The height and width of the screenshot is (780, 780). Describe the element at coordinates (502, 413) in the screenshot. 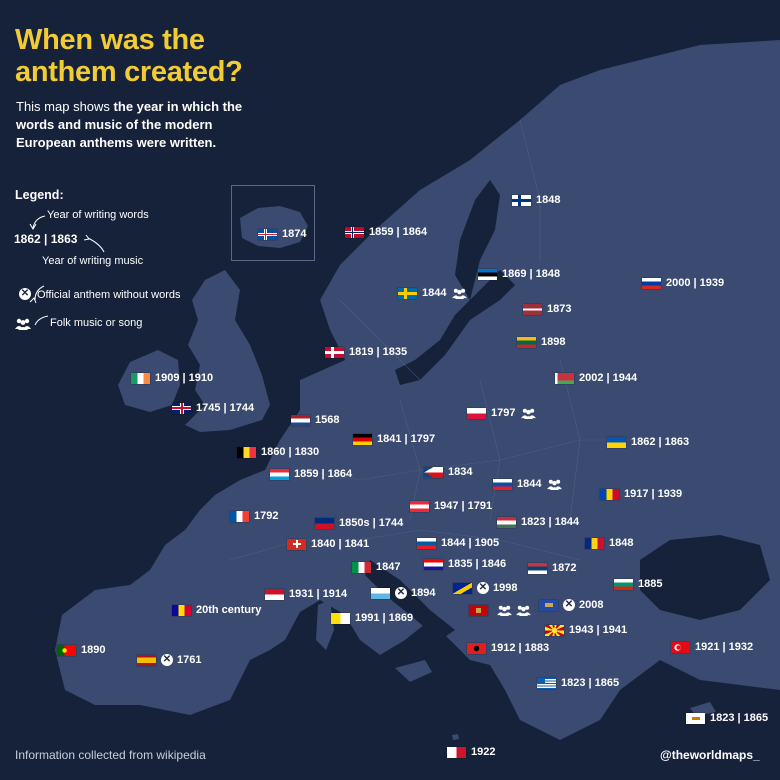

I see `country-label-poland: 1797` at that location.